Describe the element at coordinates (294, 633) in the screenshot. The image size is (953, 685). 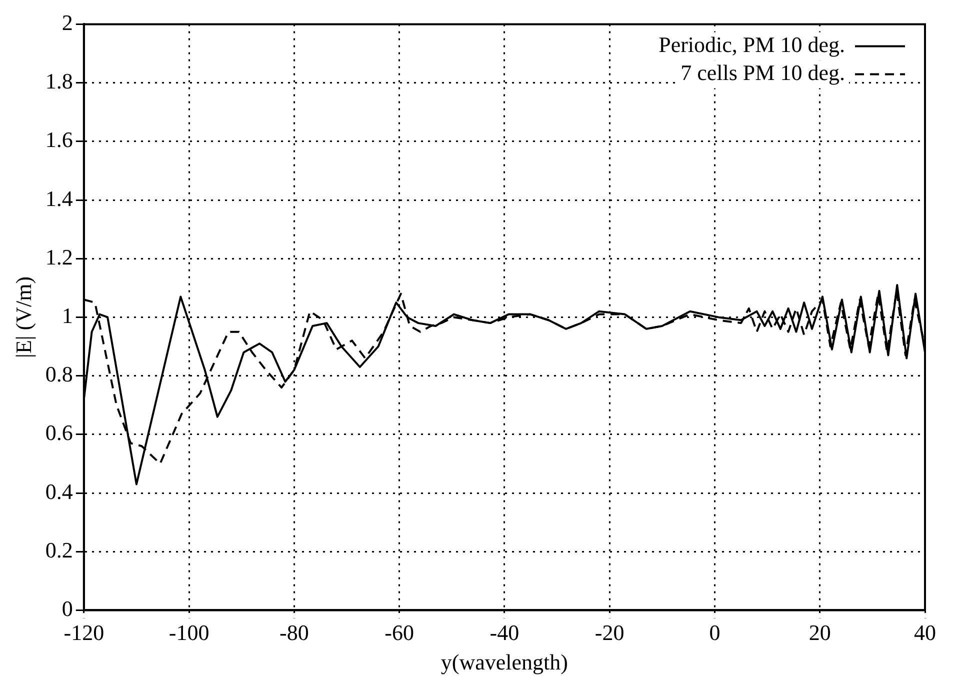
I see `x-tick-label: -80` at that location.